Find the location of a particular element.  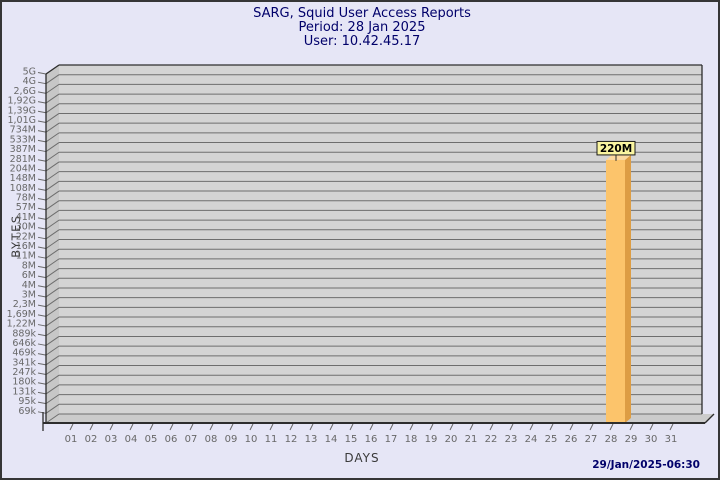

x-tick-label: 16 is located at coordinates (371, 439).